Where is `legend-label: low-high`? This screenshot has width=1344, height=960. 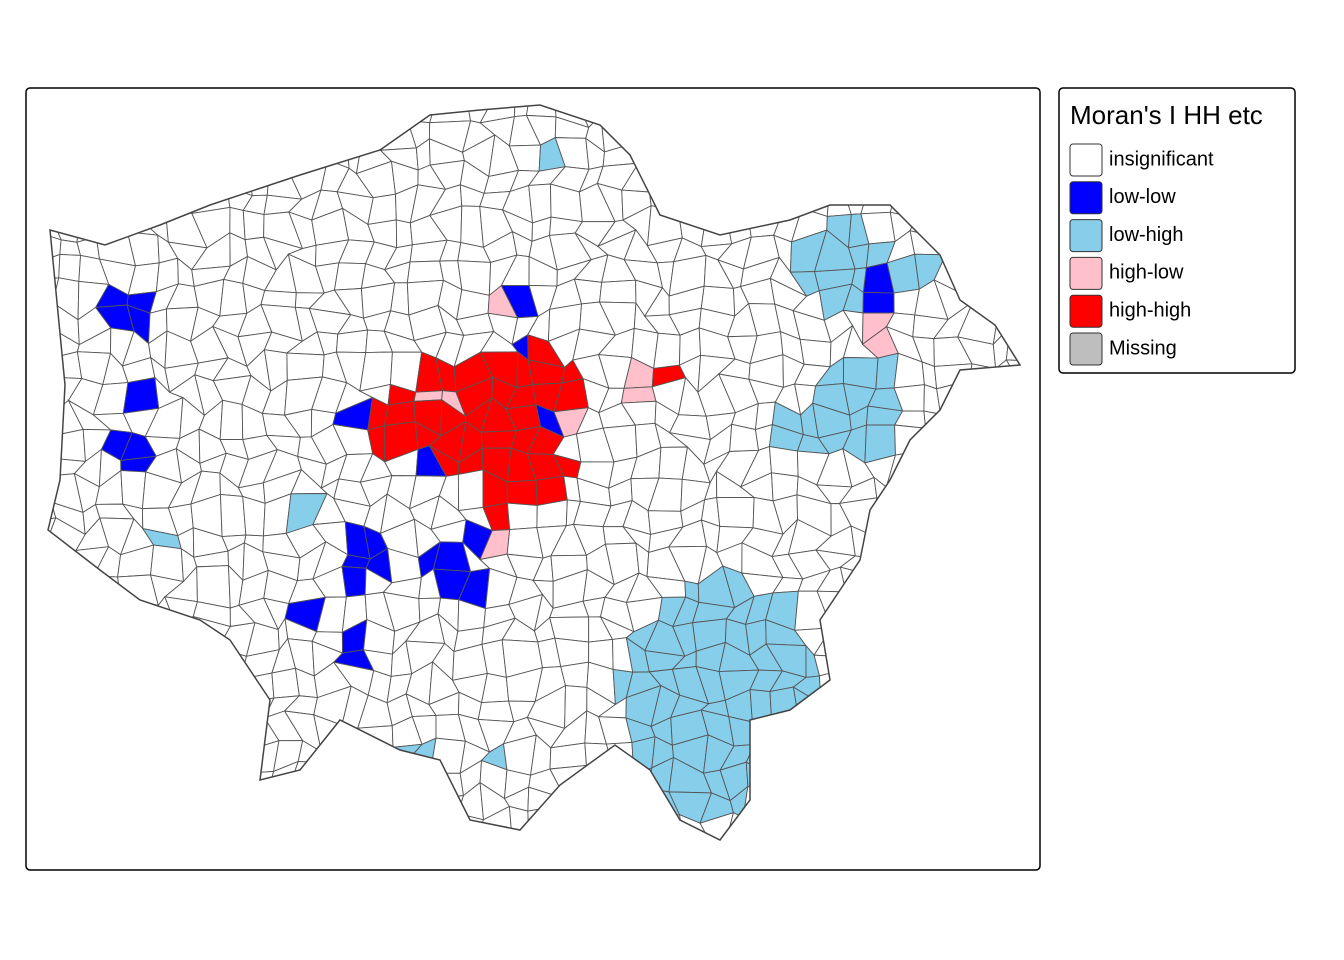
legend-label: low-high is located at coordinates (1146, 235).